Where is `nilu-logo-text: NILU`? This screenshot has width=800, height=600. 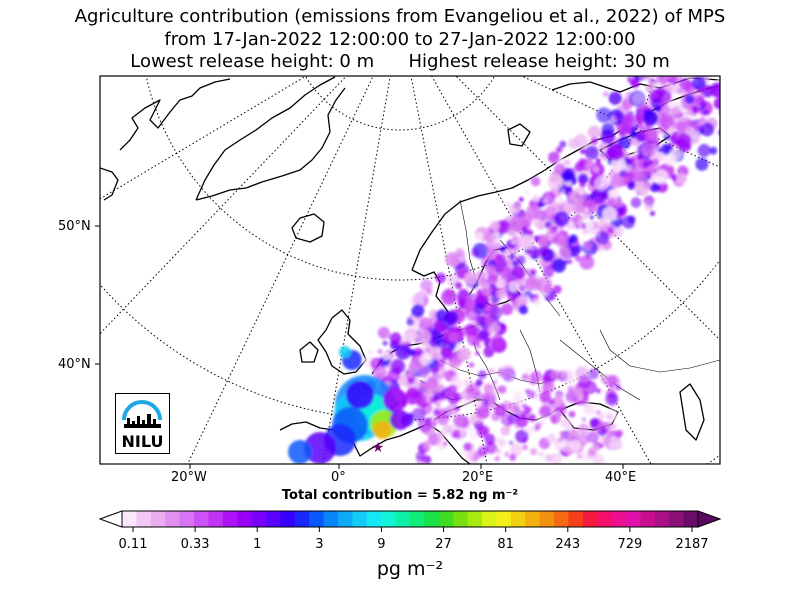 nilu-logo-text: NILU is located at coordinates (142, 441).